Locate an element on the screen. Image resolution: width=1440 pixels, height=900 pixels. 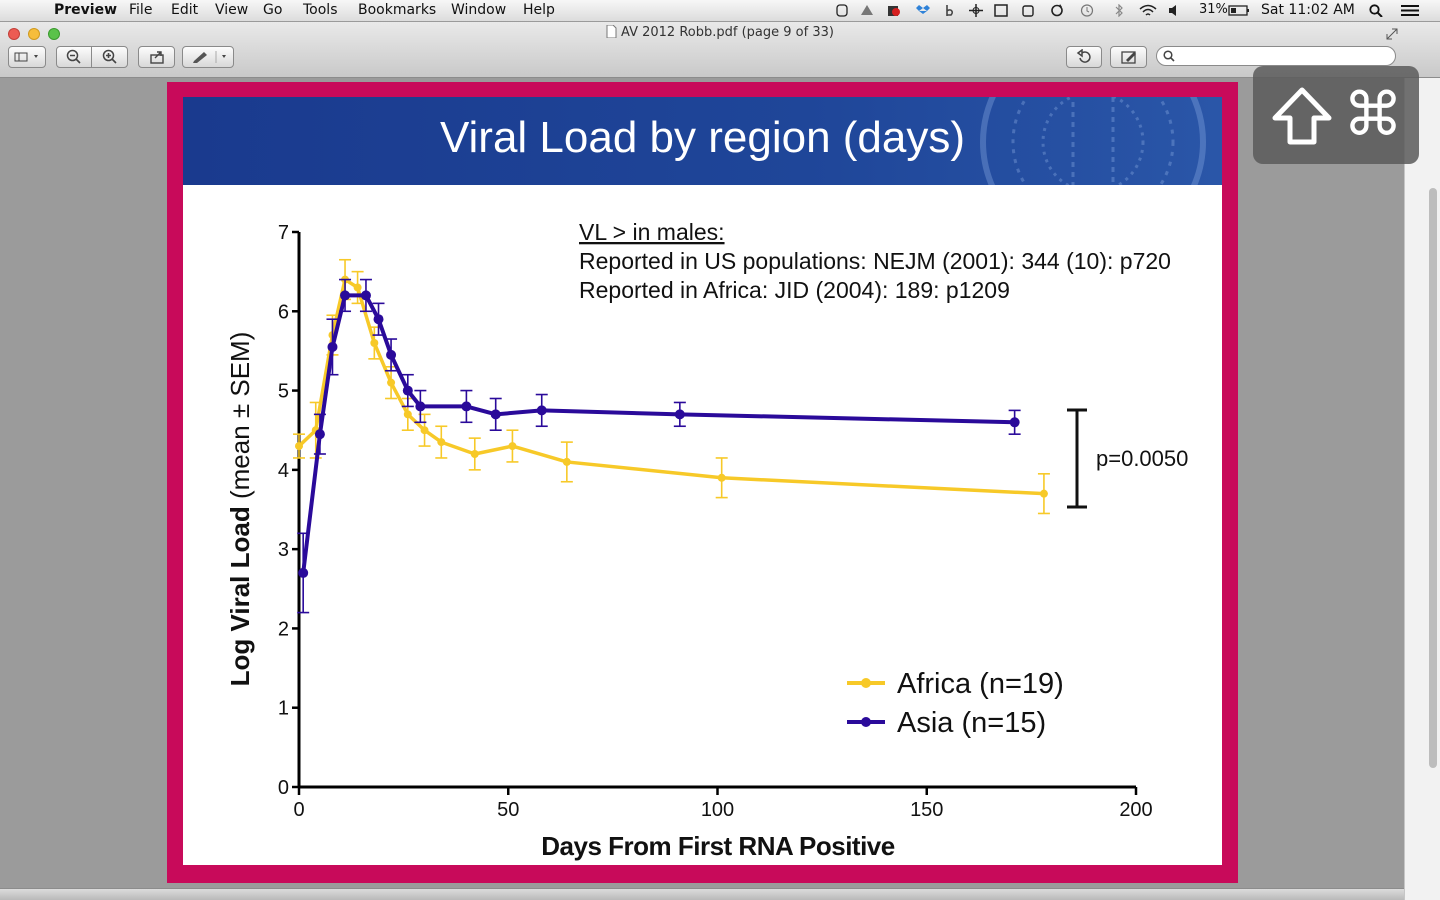
evernote-icon is located at coordinates (842, 10).